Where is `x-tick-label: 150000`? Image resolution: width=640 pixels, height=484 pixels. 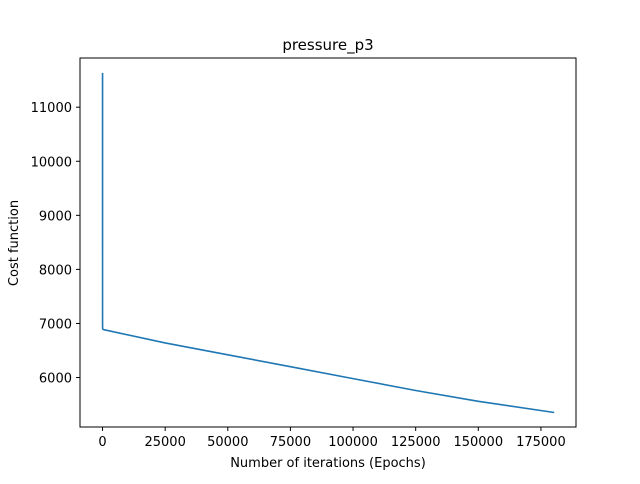 x-tick-label: 150000 is located at coordinates (478, 442).